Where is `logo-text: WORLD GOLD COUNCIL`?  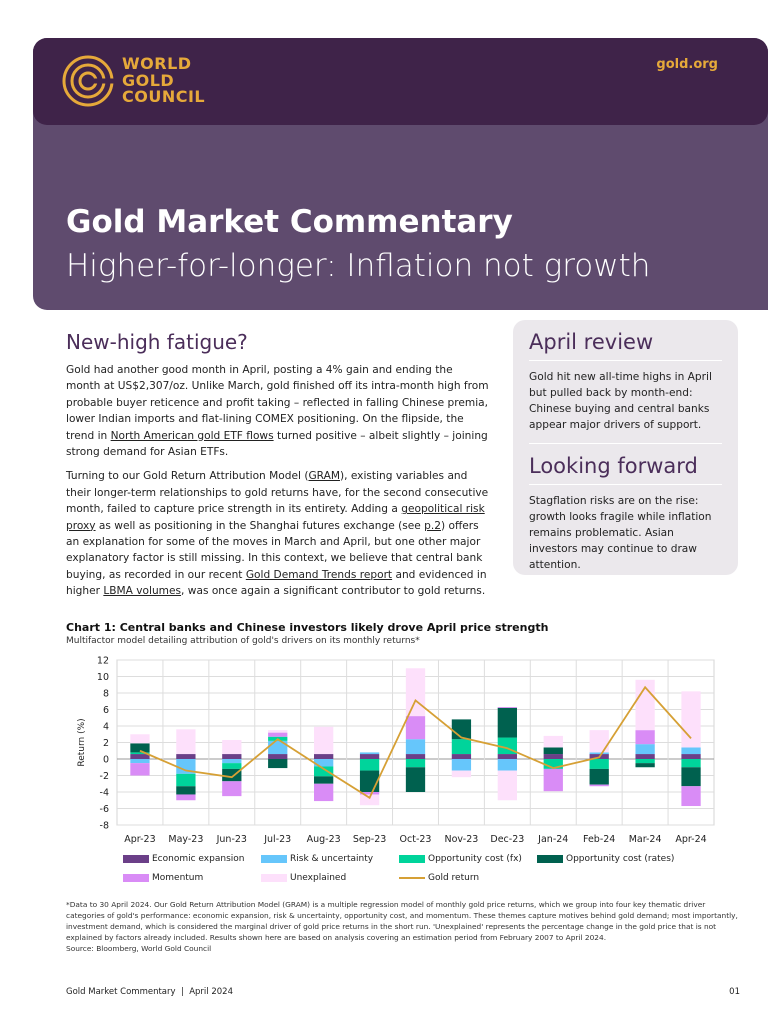
logo-text: WORLD GOLD COUNCIL is located at coordinates (163, 81).